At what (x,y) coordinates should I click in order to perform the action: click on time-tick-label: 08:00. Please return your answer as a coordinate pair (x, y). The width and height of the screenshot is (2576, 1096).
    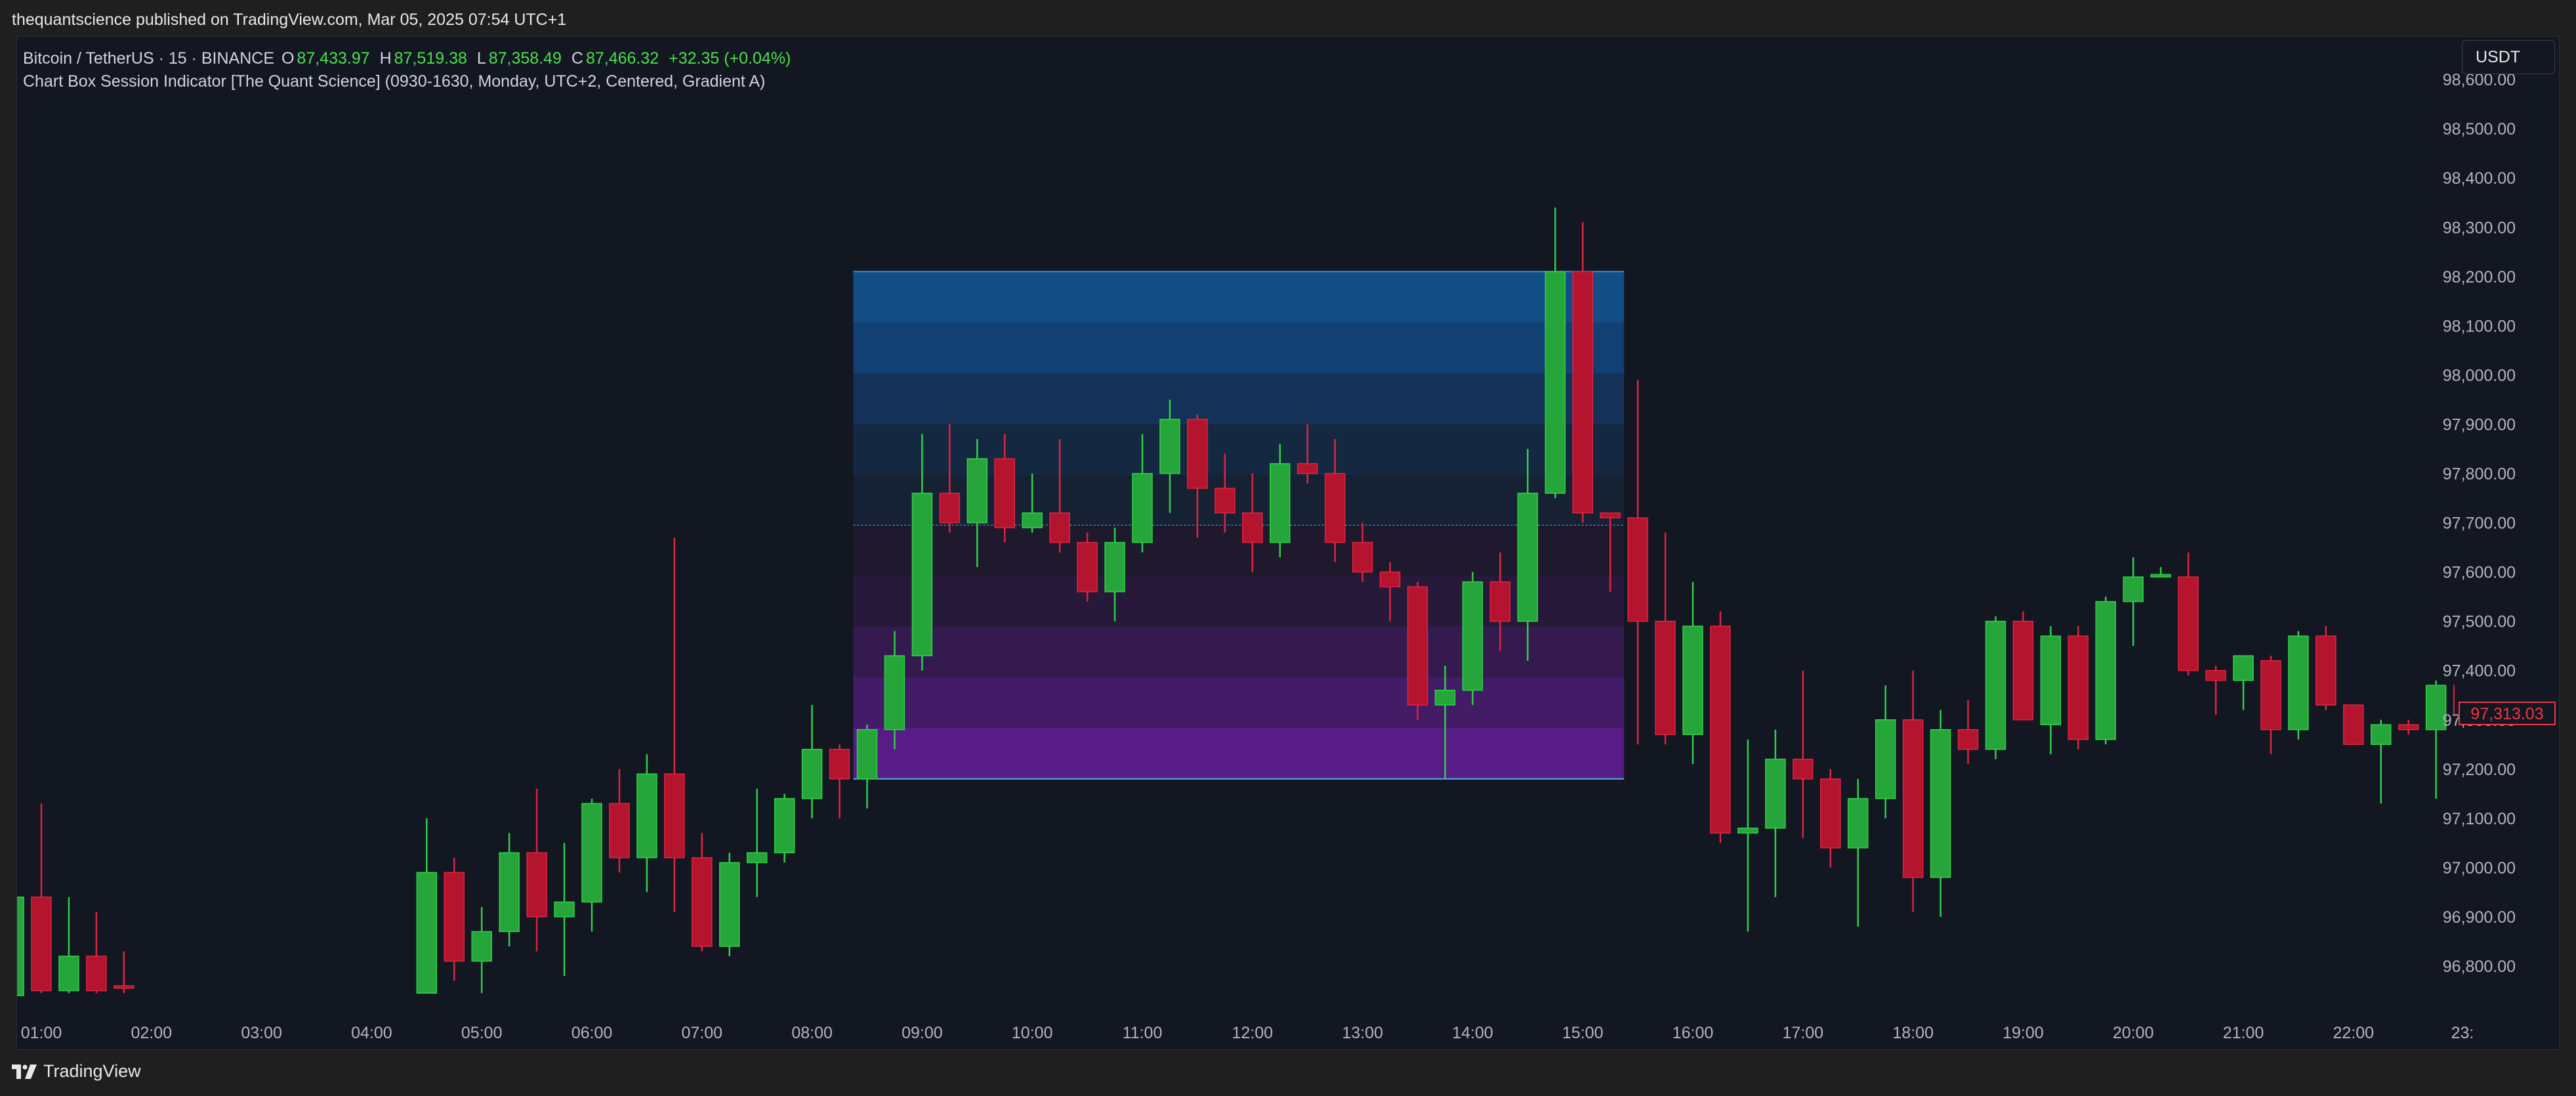
    Looking at the image, I should click on (812, 1033).